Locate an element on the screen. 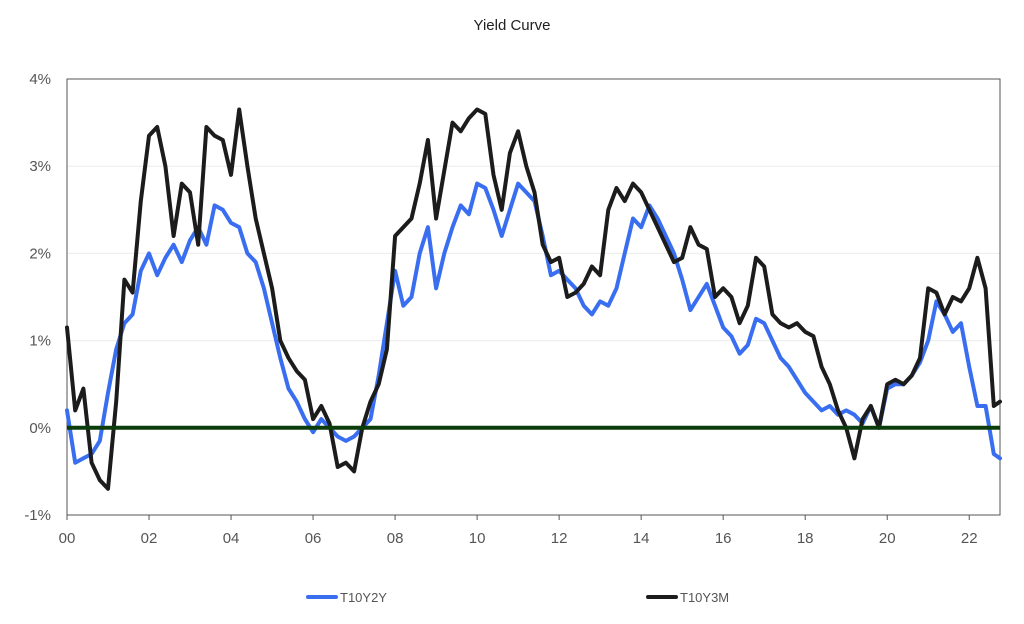  x-tick-label: 14 is located at coordinates (641, 538).